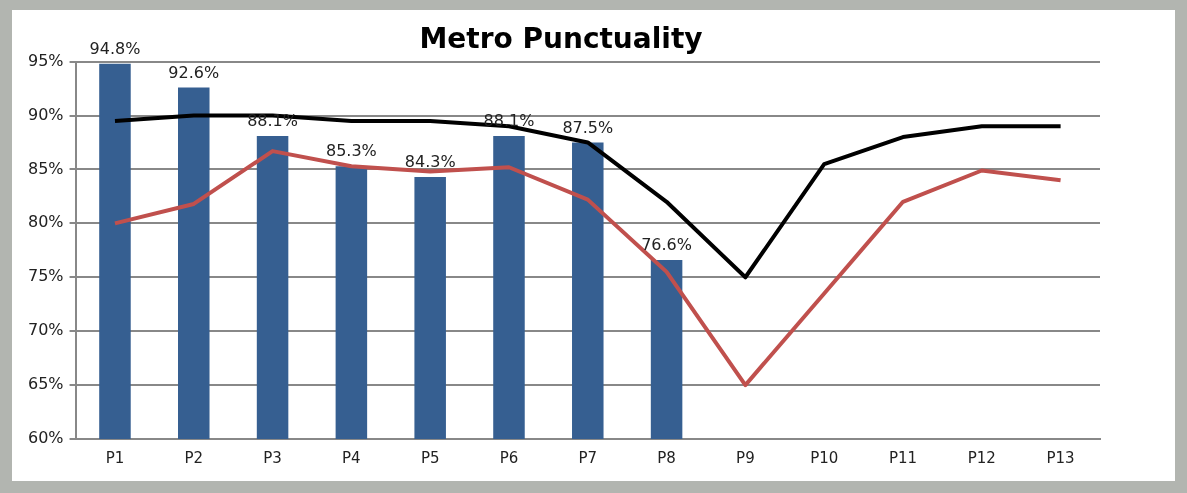 This screenshot has width=1187, height=493. Describe the element at coordinates (824, 457) in the screenshot. I see `x-tick-label: P10` at that location.